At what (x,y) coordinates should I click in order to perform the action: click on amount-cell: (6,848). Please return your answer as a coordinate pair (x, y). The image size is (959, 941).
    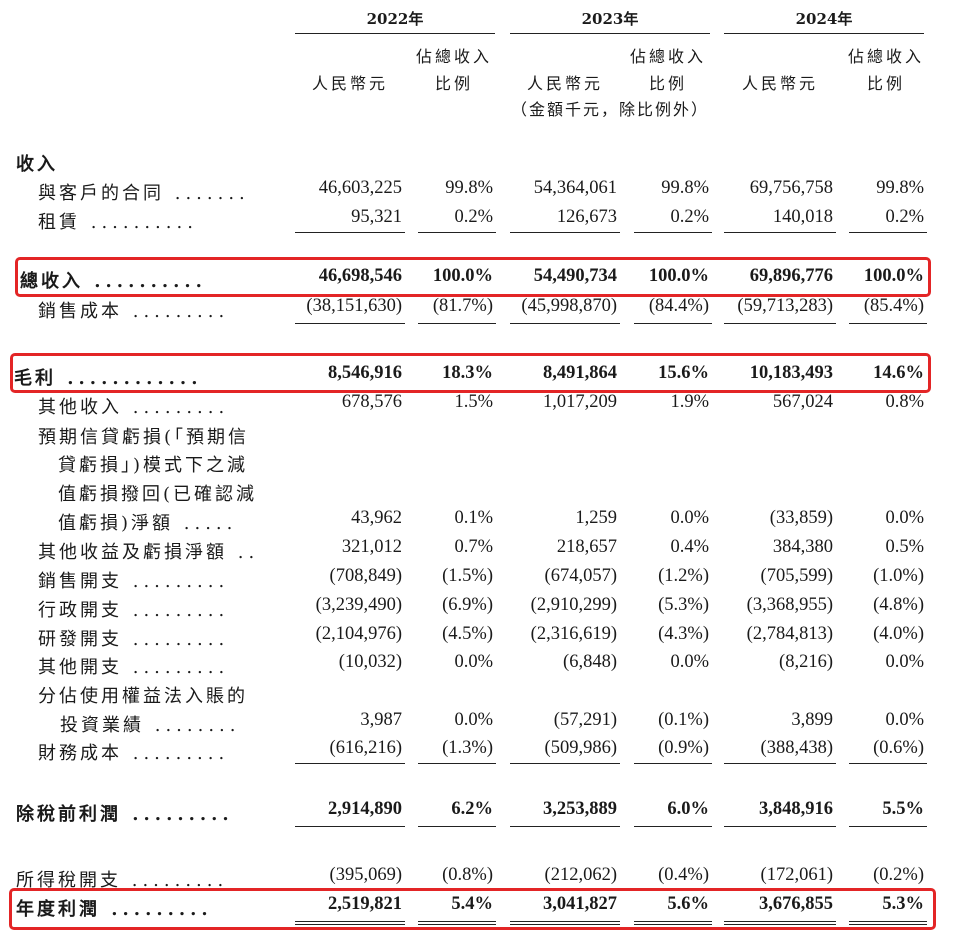
    Looking at the image, I should click on (590, 662).